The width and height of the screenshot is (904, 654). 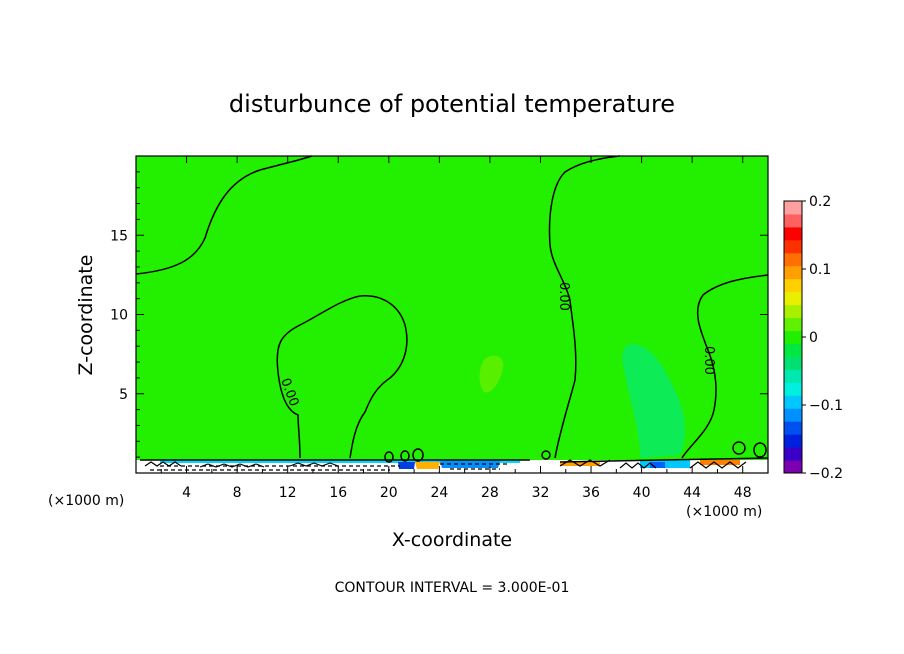 What do you see at coordinates (584, 307) in the screenshot?
I see `contour-line-center-tall` at bounding box center [584, 307].